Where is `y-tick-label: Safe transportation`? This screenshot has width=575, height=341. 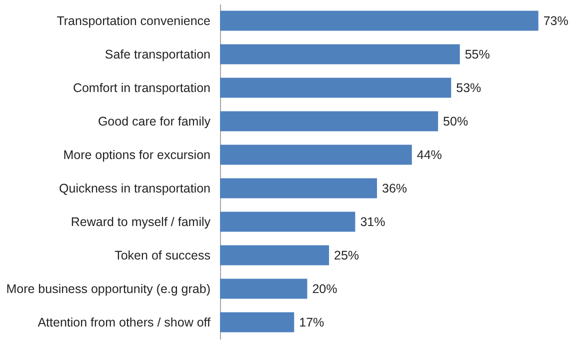
y-tick-label: Safe transportation is located at coordinates (157, 54).